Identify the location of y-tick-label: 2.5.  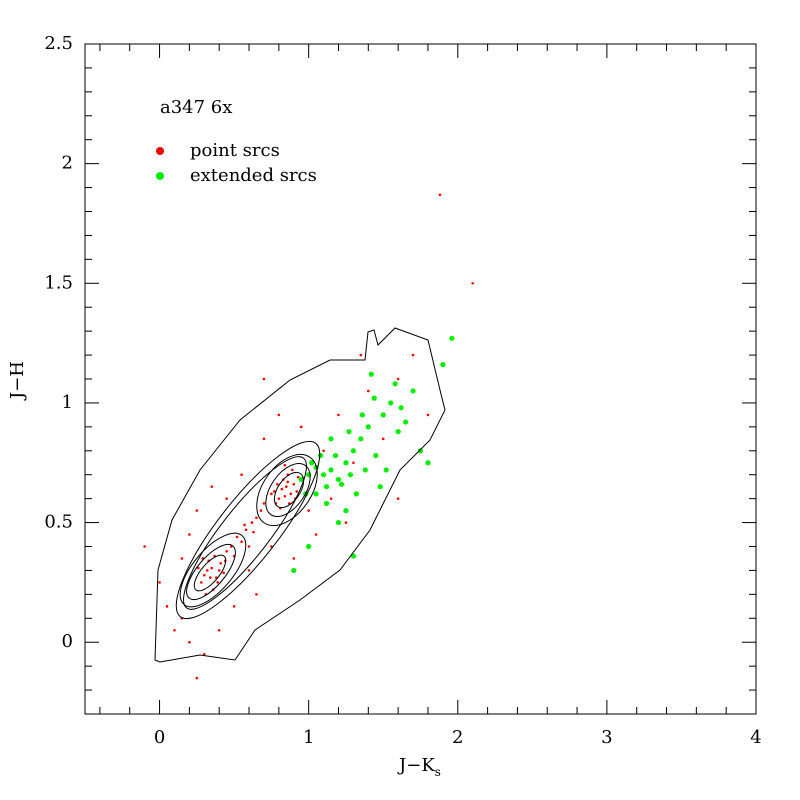
(58, 43).